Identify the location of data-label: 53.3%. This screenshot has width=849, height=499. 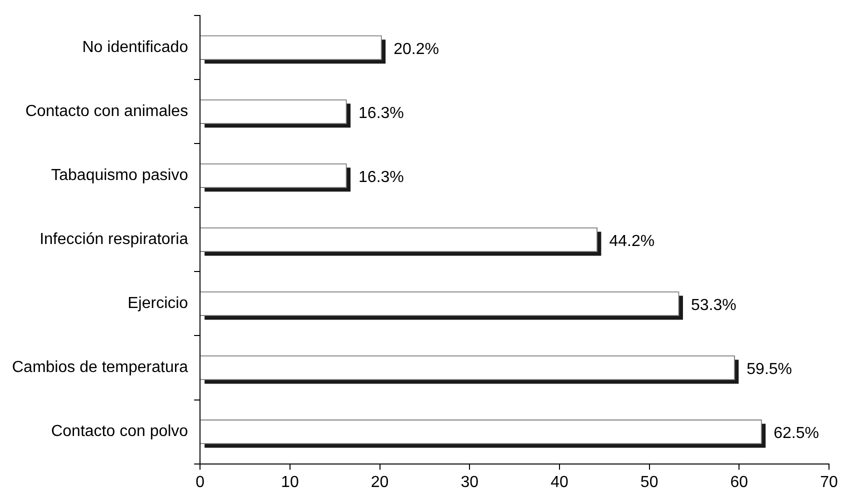
(713, 305).